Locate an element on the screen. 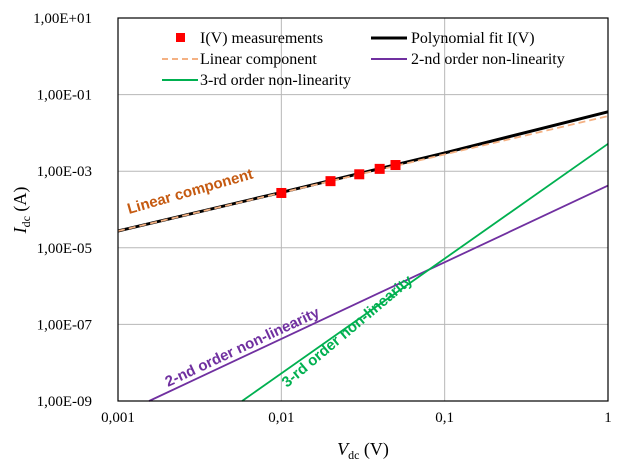 Image resolution: width=619 pixels, height=464 pixels. x-tick-label: 0,001 is located at coordinates (118, 418).